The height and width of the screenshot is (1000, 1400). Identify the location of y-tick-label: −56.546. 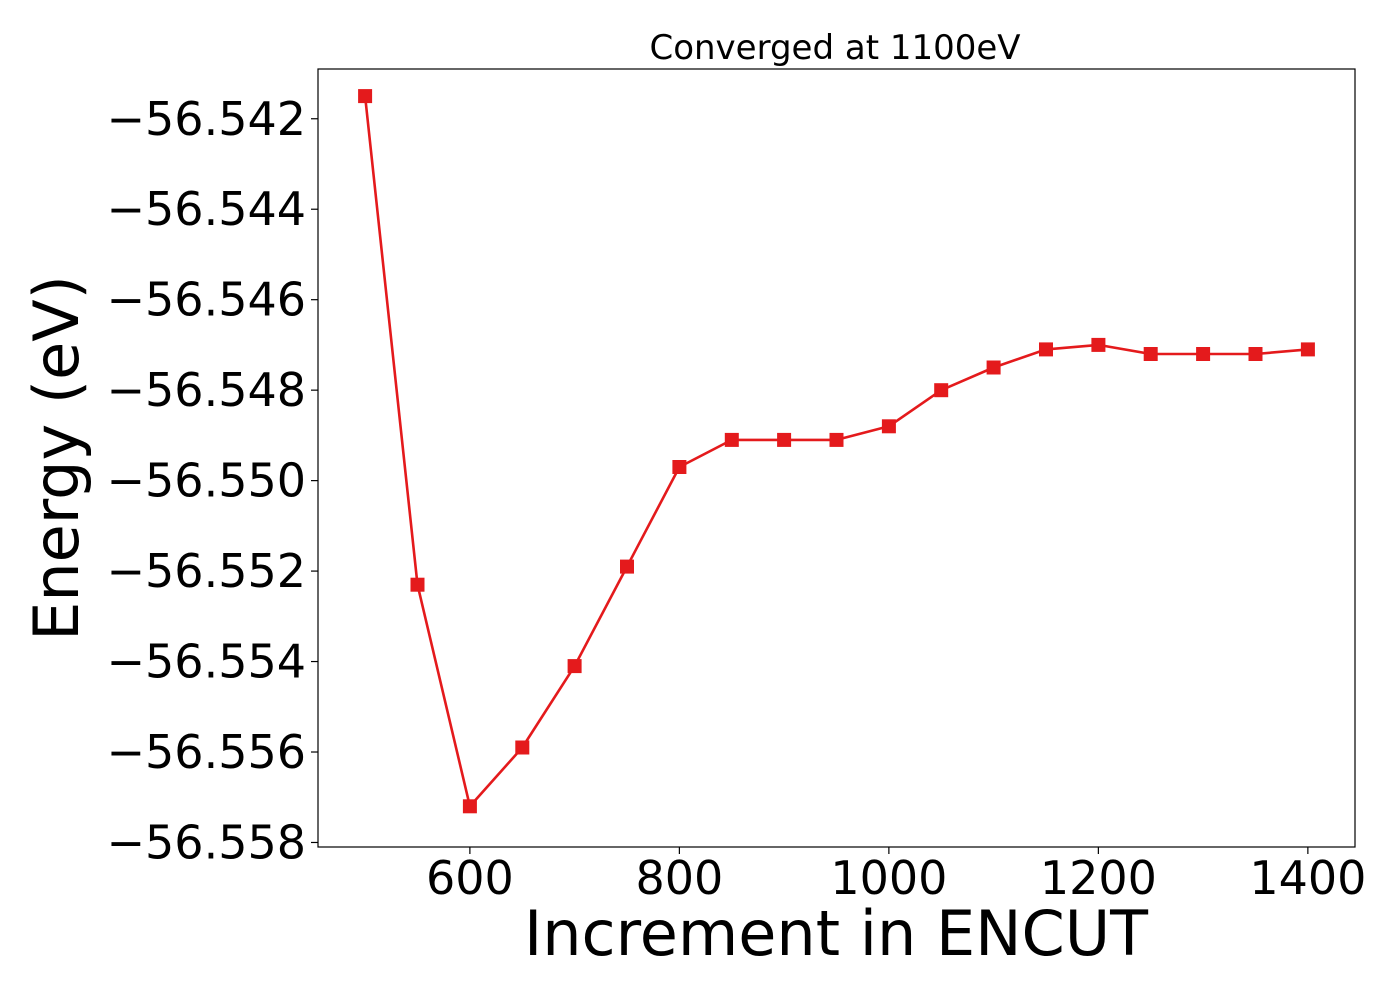
(207, 300).